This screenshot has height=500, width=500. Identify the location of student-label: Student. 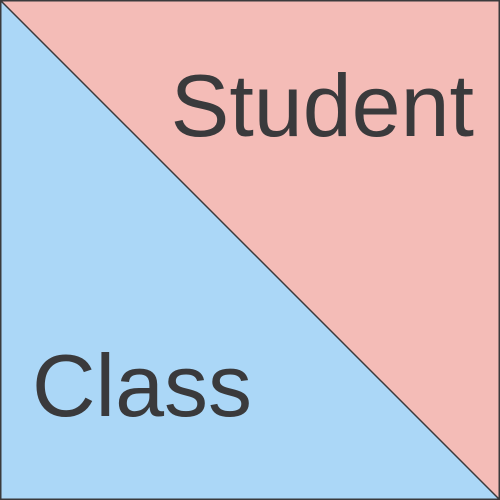
(322, 105).